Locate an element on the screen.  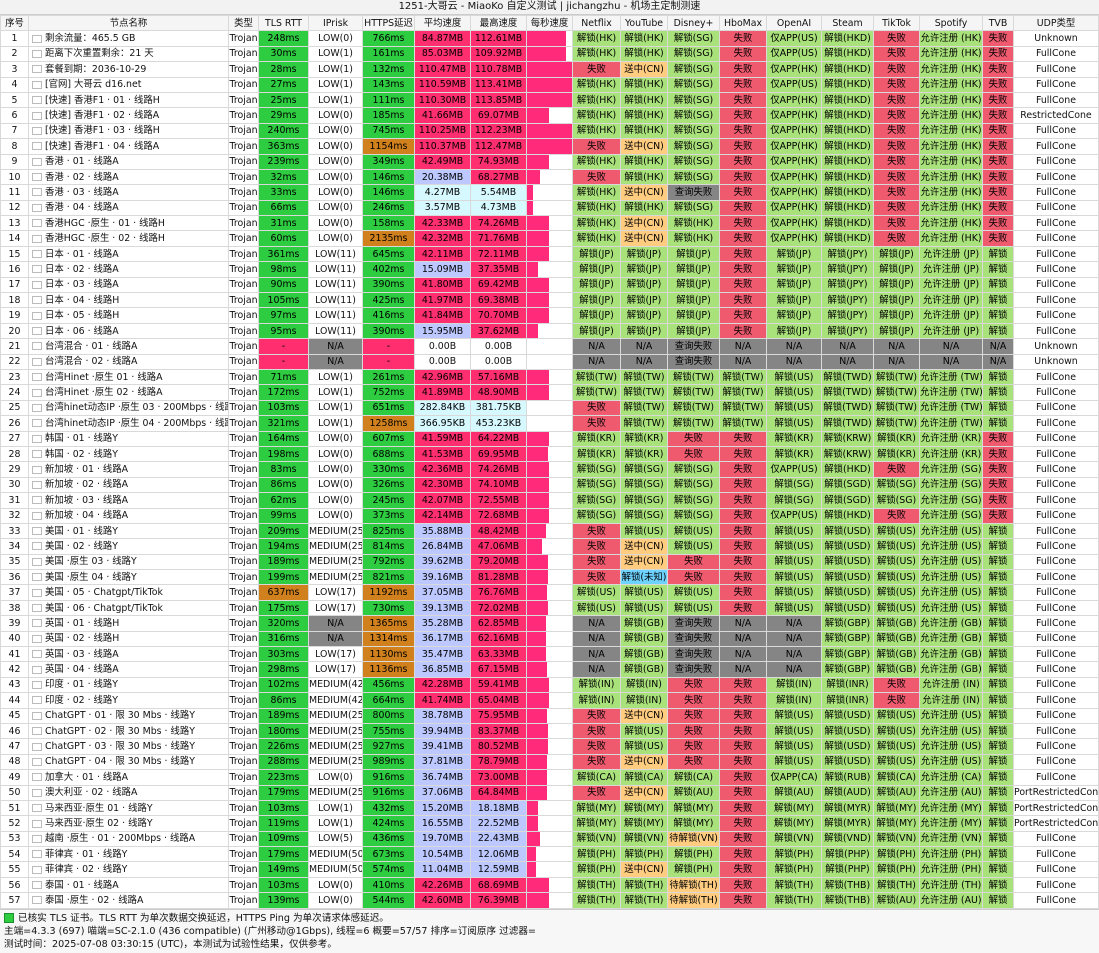
column-header: Netflix is located at coordinates (596, 23).